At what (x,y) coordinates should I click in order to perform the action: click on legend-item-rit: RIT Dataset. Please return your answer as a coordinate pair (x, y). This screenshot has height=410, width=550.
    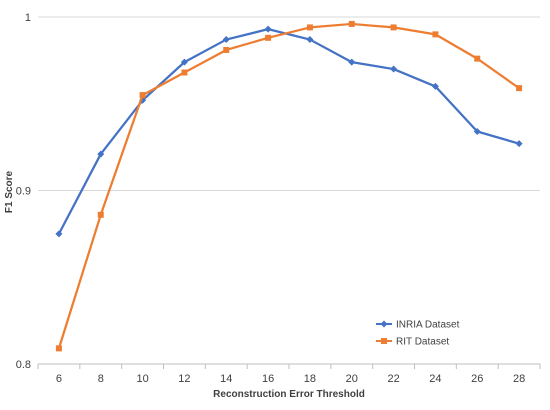
    Looking at the image, I should click on (412, 342).